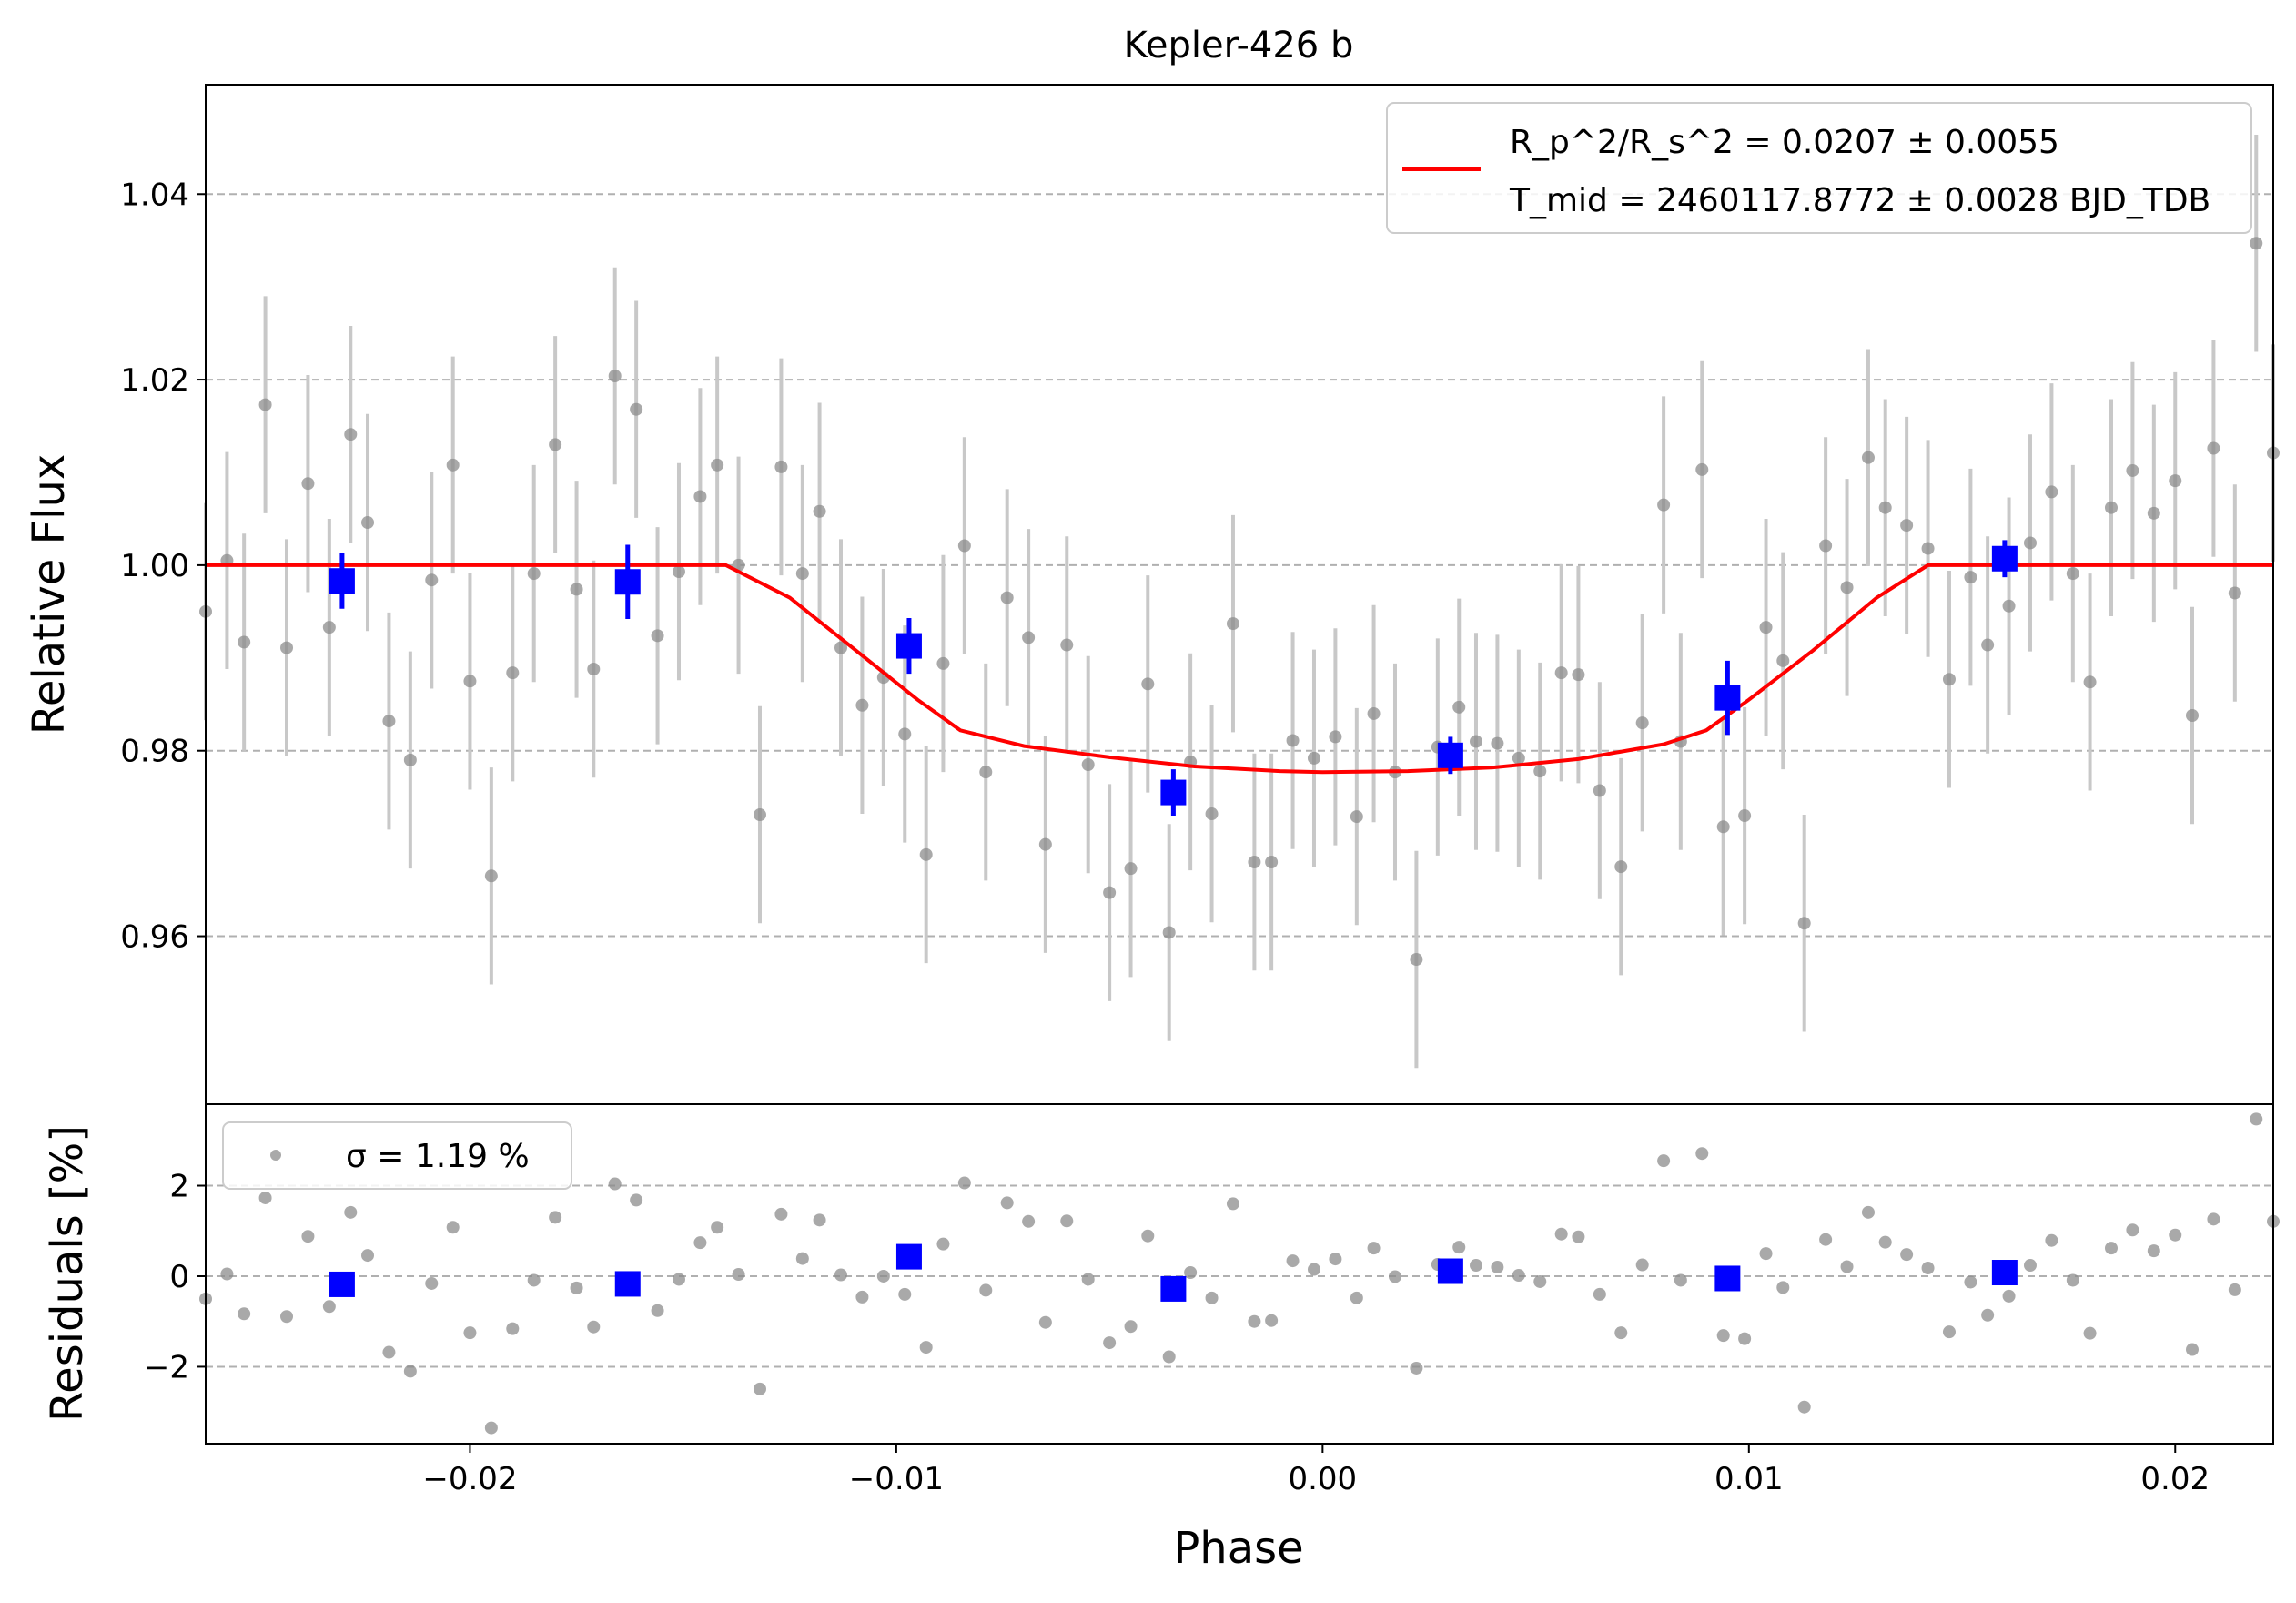 The image size is (2296, 1603). What do you see at coordinates (155, 195) in the screenshot?
I see `main-y-tick-label: 1.04` at bounding box center [155, 195].